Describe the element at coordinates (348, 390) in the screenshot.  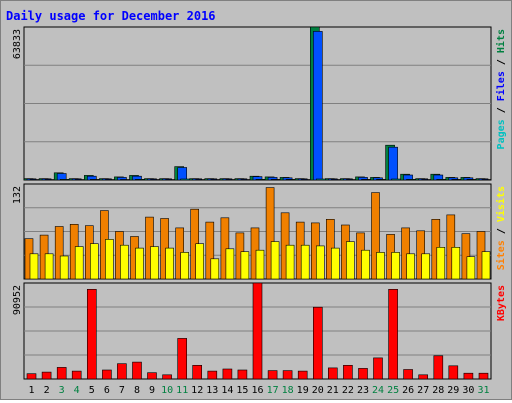
I see `x-tick-label-22: 22` at that location.